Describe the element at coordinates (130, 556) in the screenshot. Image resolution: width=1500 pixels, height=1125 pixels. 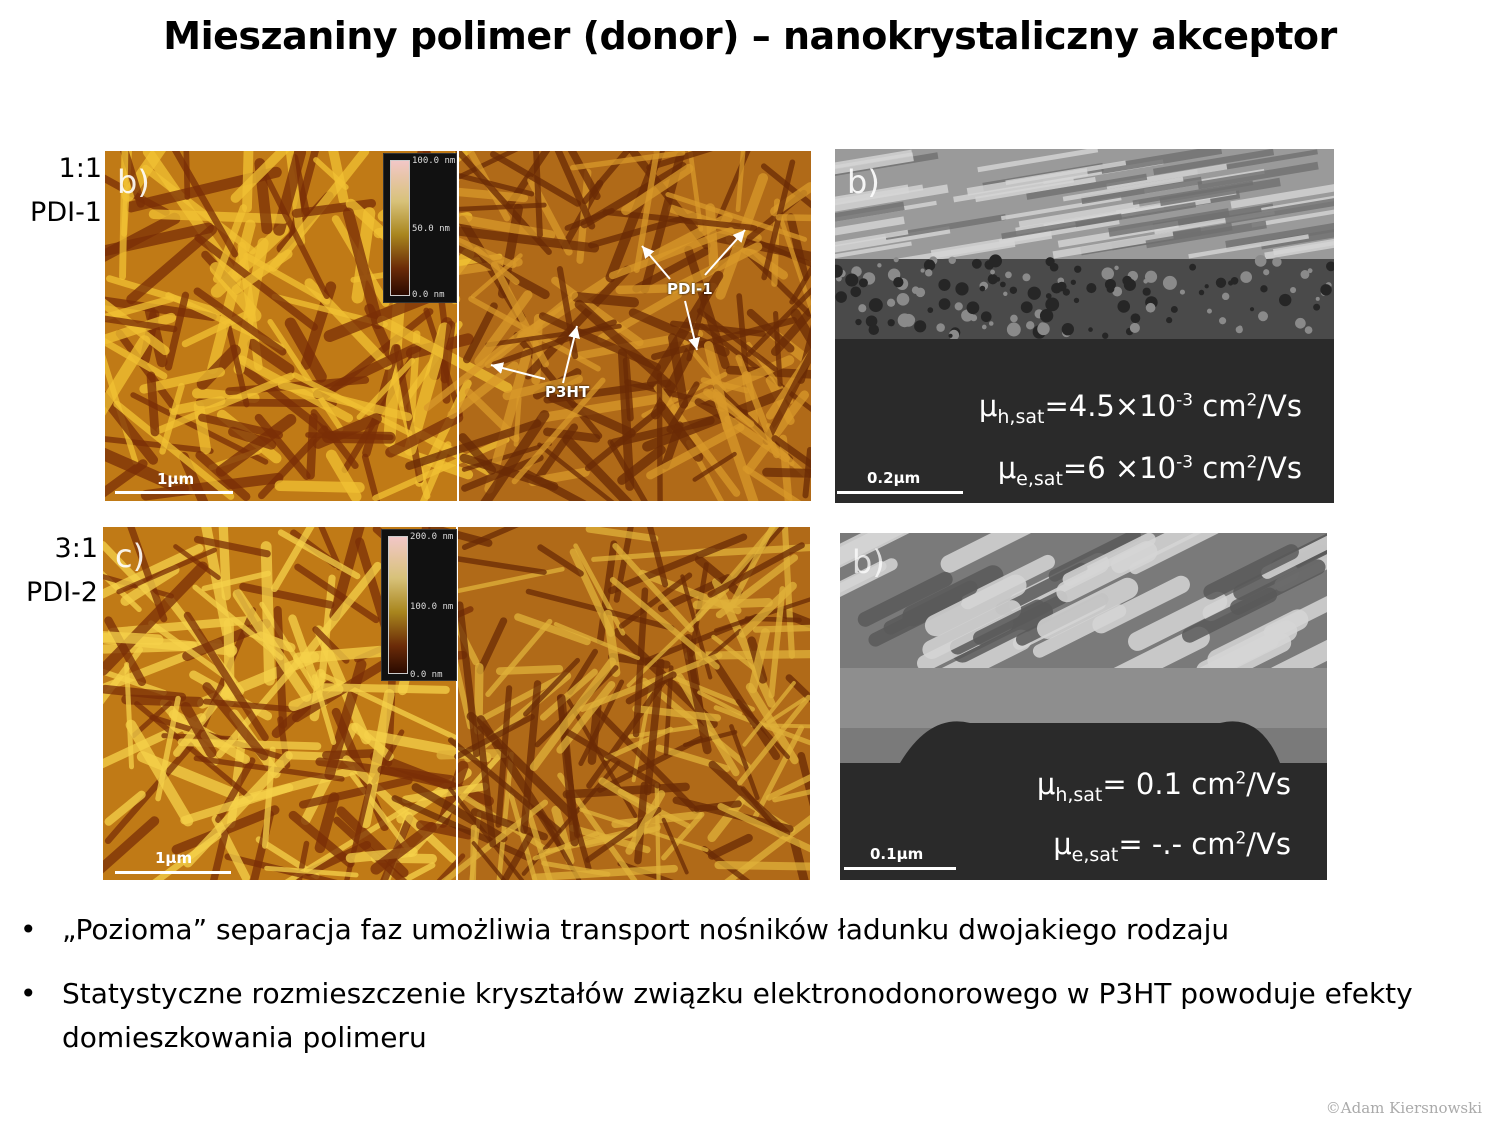
I see `panel-label-c: c)` at that location.